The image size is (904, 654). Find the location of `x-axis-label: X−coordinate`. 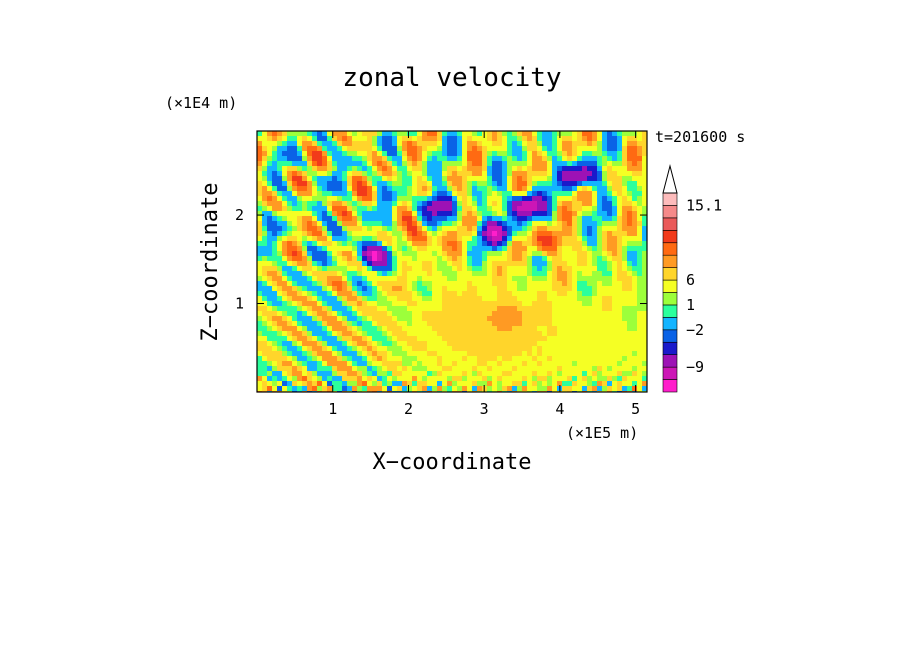

x-axis-label: X−coordinate is located at coordinates (452, 462).